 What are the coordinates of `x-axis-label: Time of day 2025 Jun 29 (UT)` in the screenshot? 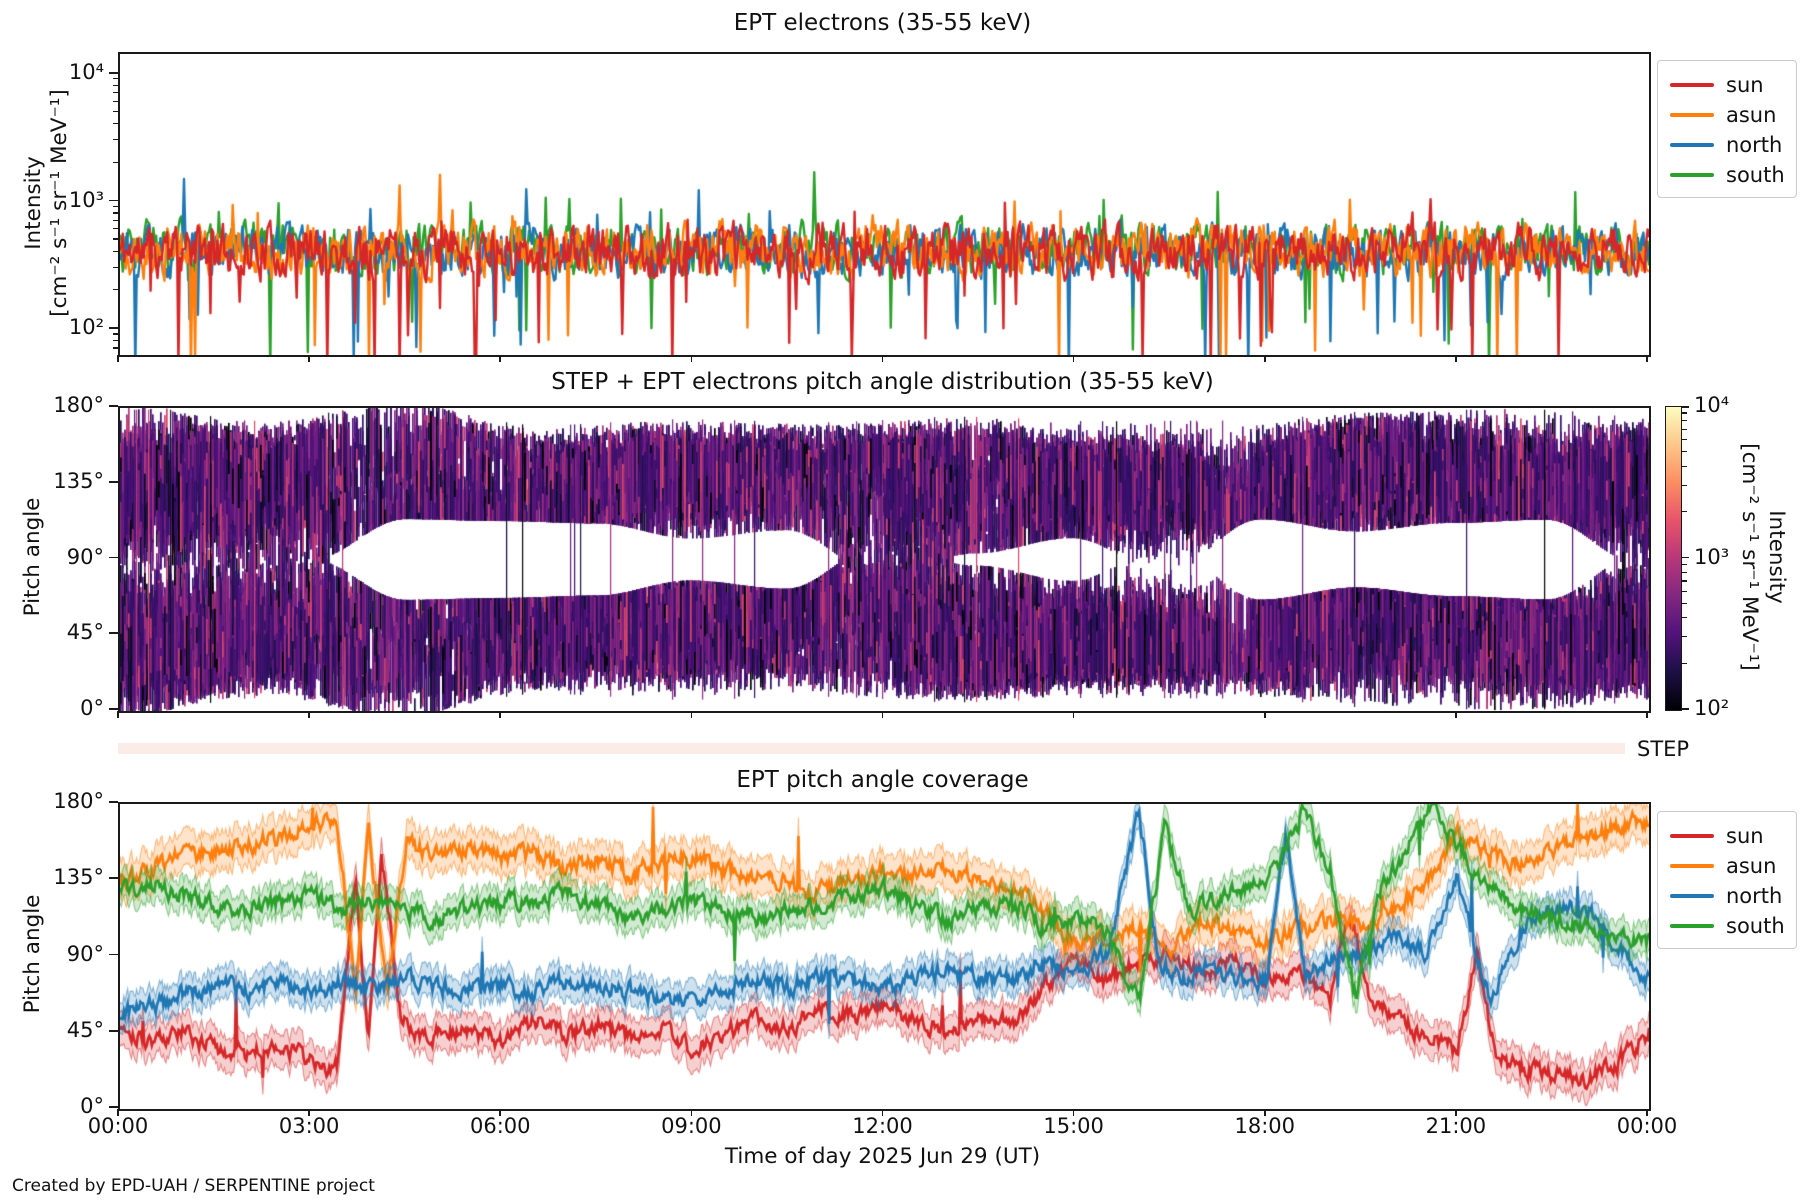 It's located at (882, 1156).